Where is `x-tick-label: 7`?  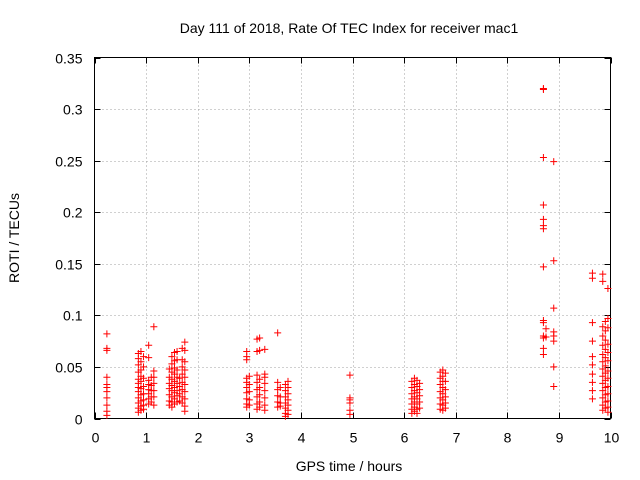 x-tick-label: 7 is located at coordinates (457, 438).